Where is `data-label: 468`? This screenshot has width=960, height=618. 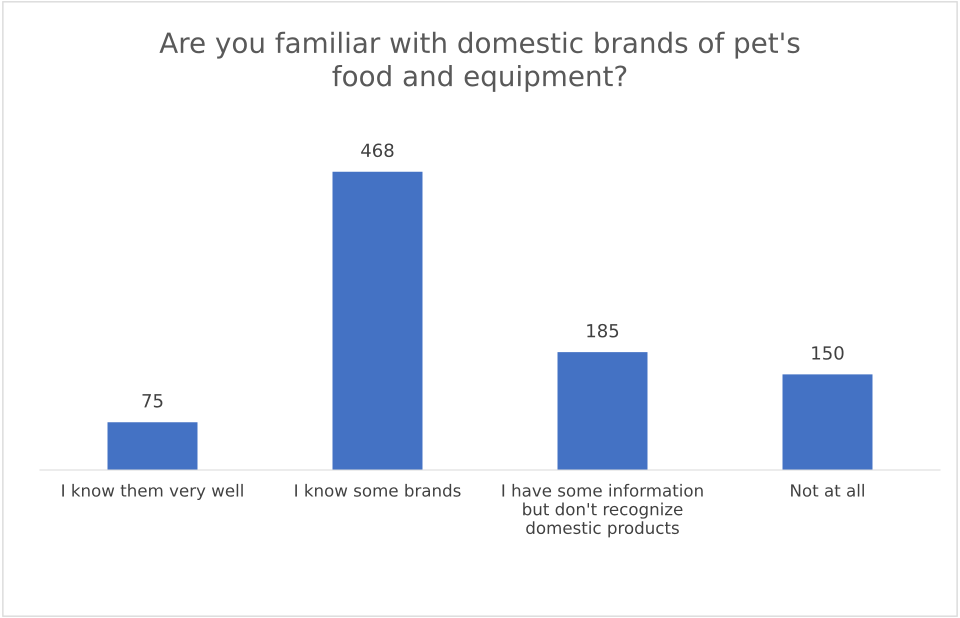 data-label: 468 is located at coordinates (377, 150).